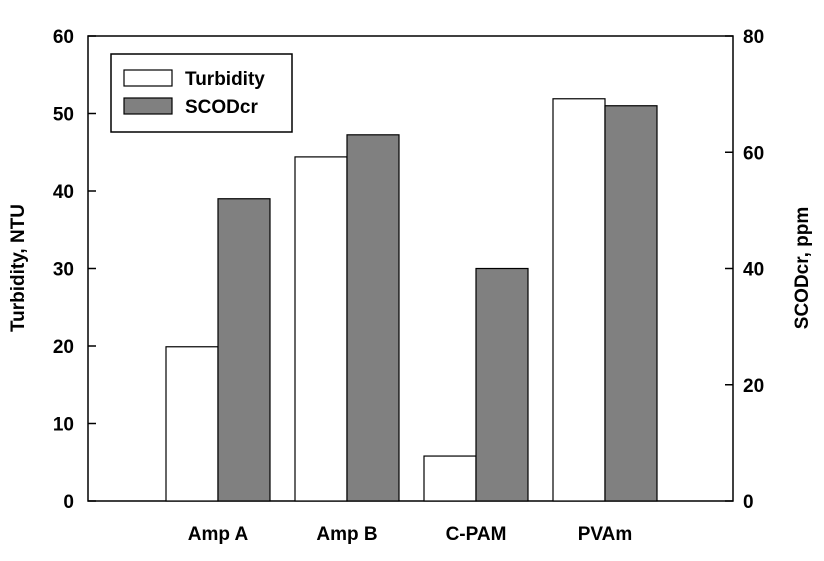 This screenshot has height=561, width=824. Describe the element at coordinates (753, 270) in the screenshot. I see `y2-tick-label: 40` at that location.